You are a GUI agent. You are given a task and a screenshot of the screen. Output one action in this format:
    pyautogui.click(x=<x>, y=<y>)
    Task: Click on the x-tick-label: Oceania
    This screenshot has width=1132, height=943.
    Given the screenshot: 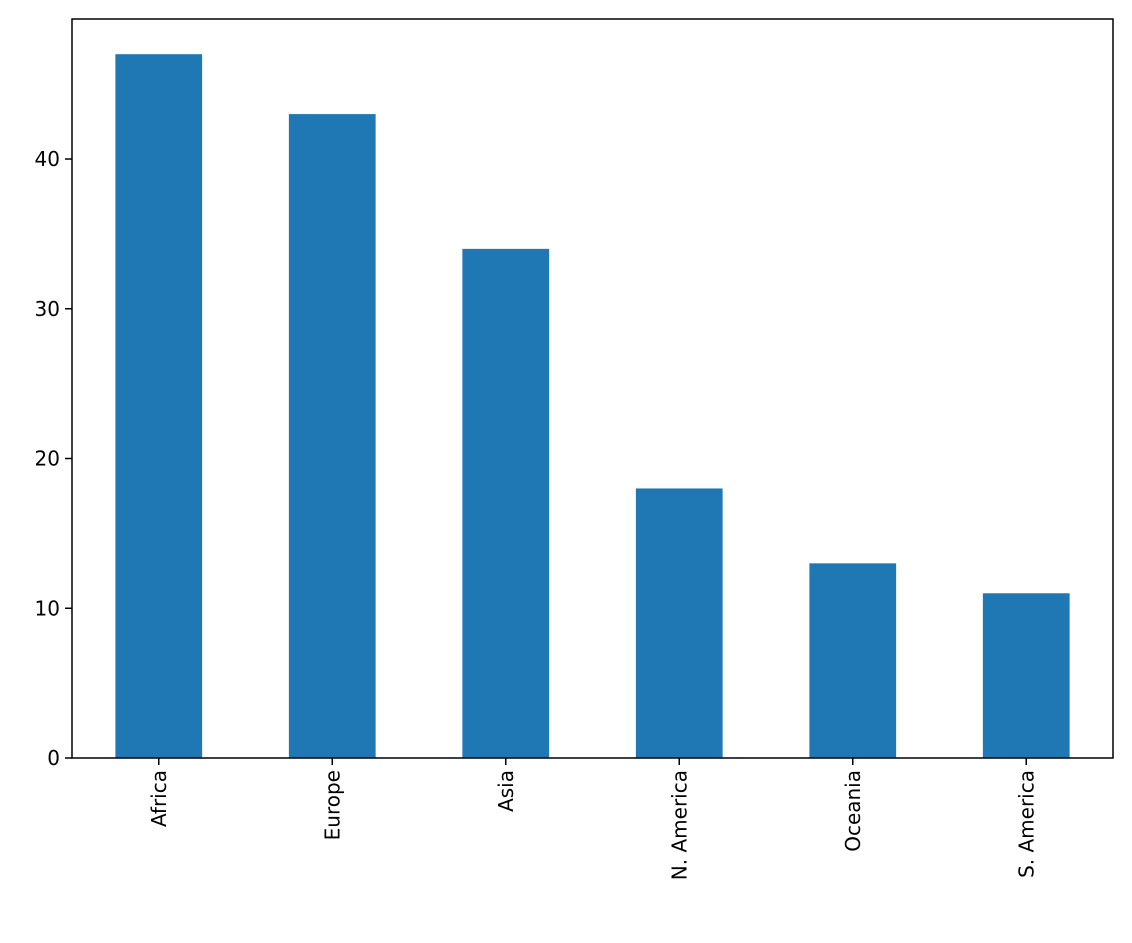 What is the action you would take?
    pyautogui.click(x=853, y=811)
    